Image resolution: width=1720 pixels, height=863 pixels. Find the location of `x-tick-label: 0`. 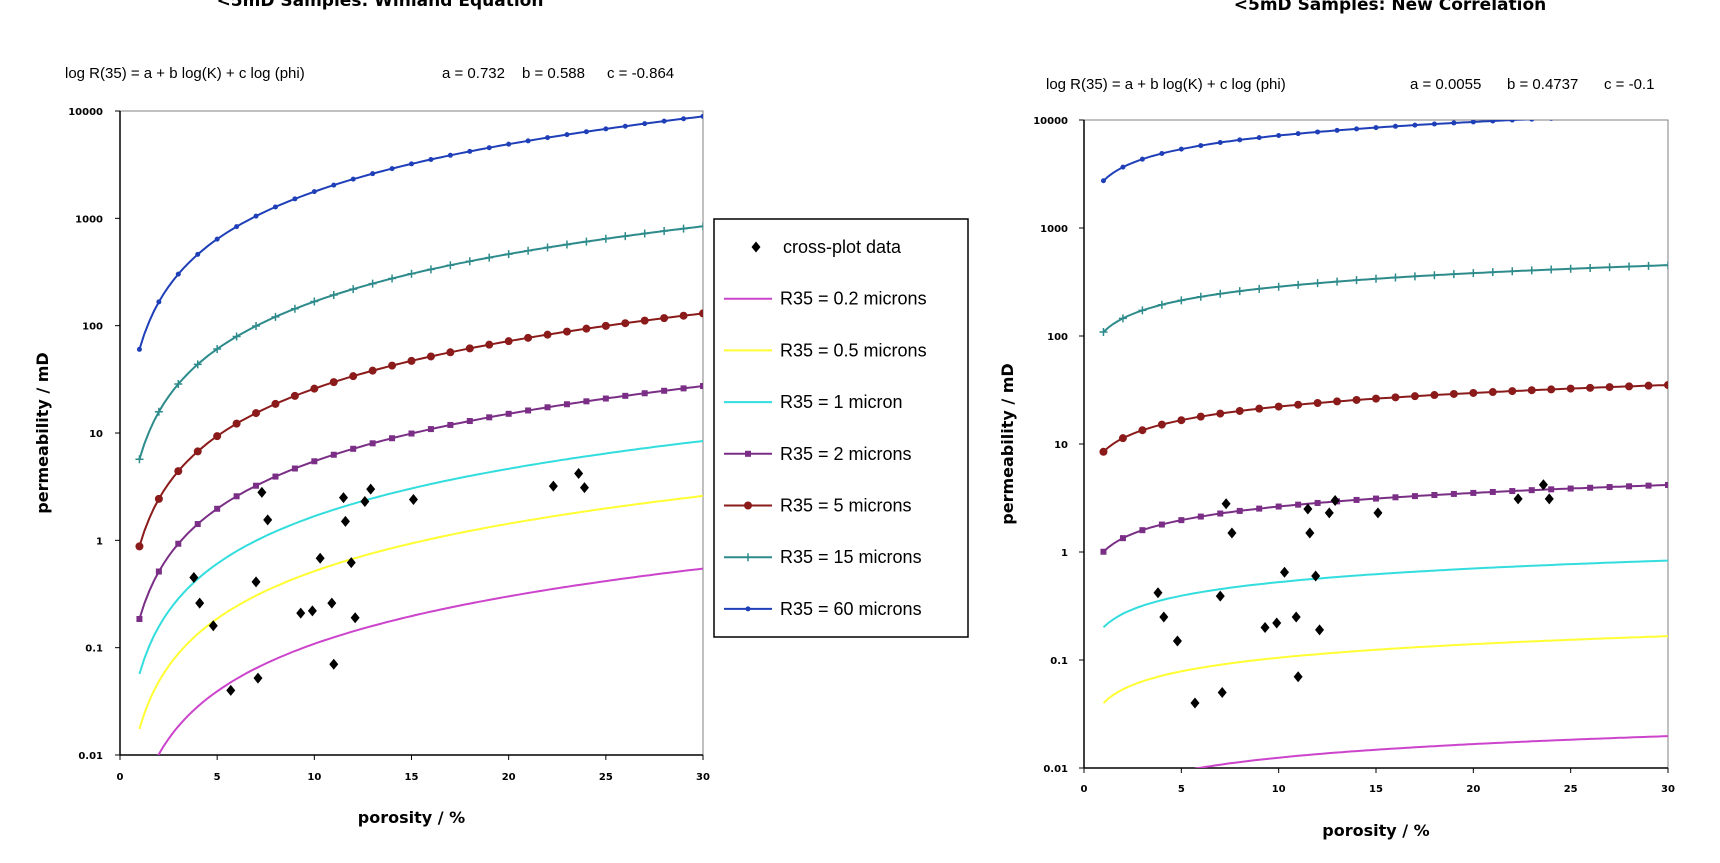

x-tick-label: 0 is located at coordinates (1084, 789).